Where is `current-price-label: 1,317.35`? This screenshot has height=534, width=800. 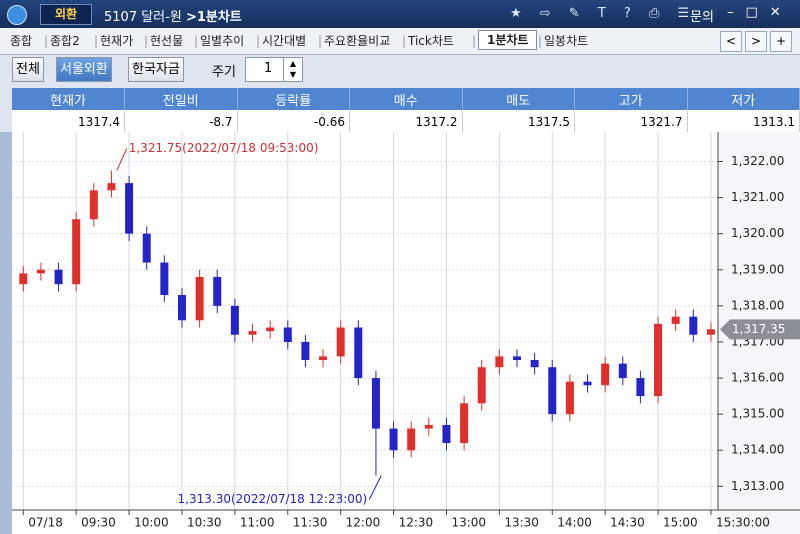
current-price-label: 1,317.35 is located at coordinates (758, 329).